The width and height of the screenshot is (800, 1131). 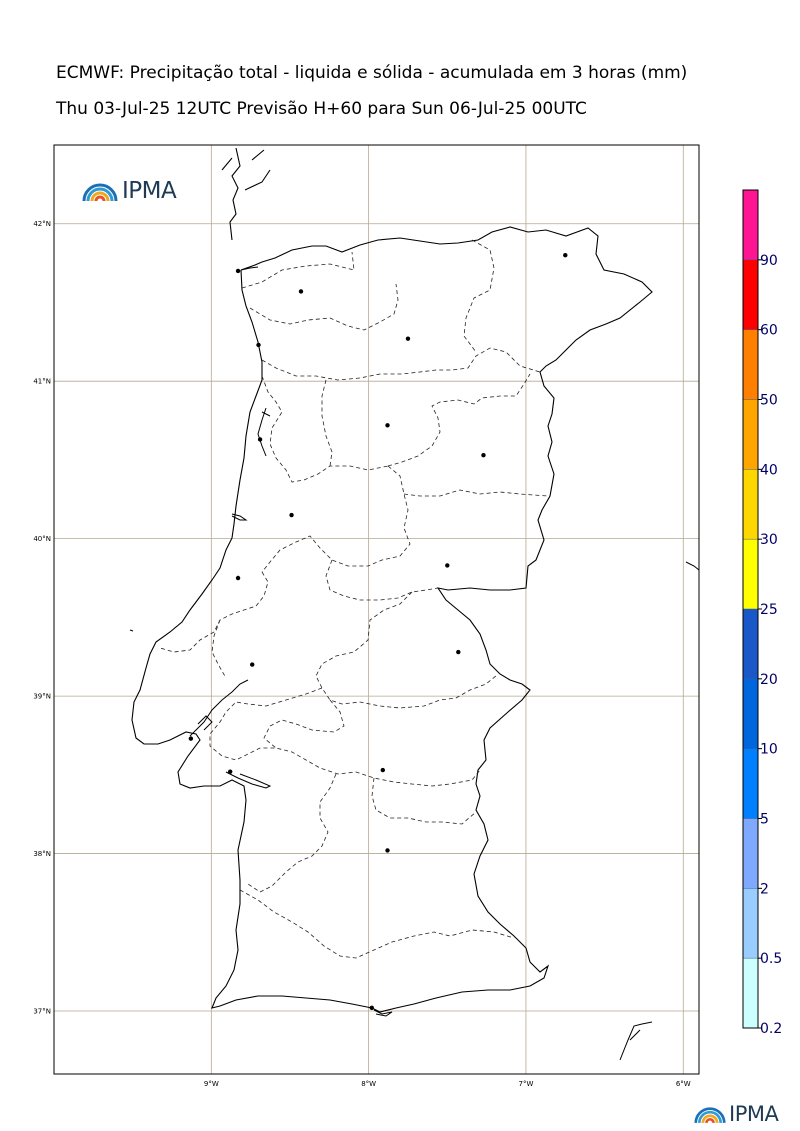 I want to click on colorbar-label: 0.5, so click(x=771, y=959).